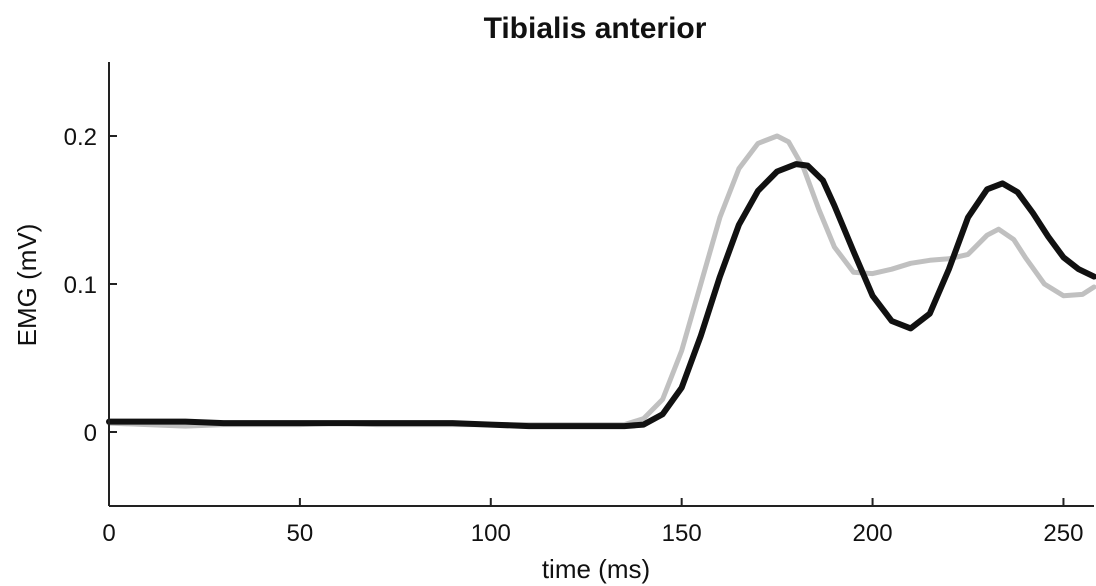  What do you see at coordinates (90, 433) in the screenshot?
I see `y-tick-label: 0` at bounding box center [90, 433].